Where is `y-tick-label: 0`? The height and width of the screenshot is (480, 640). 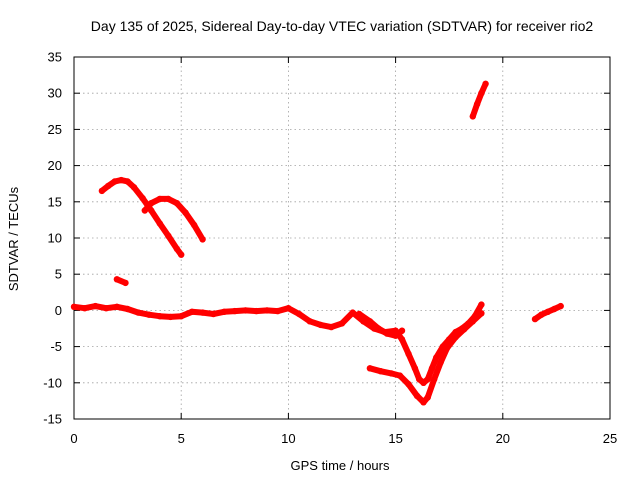
y-tick-label: 0 is located at coordinates (58, 310).